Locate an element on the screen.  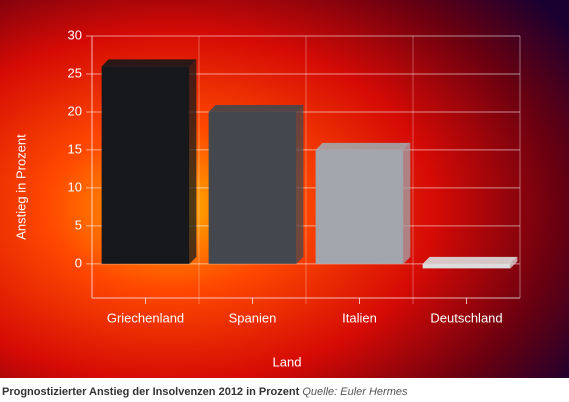
x-tick-label: Italien is located at coordinates (359, 317).